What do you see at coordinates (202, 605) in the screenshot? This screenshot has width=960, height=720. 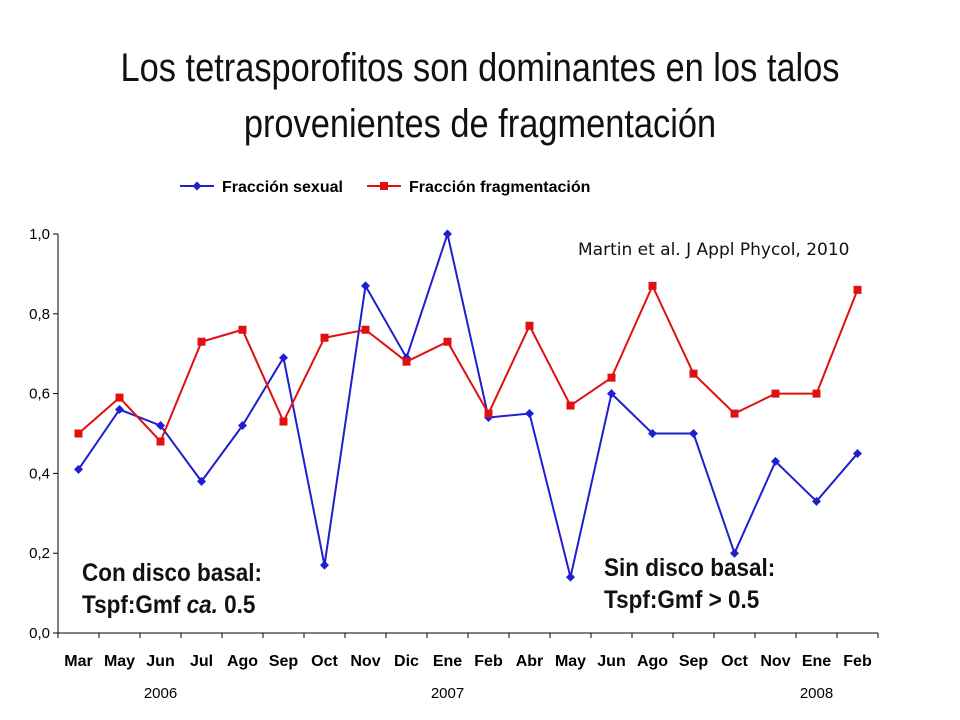 I see `note-ratio-approx: ca.` at bounding box center [202, 605].